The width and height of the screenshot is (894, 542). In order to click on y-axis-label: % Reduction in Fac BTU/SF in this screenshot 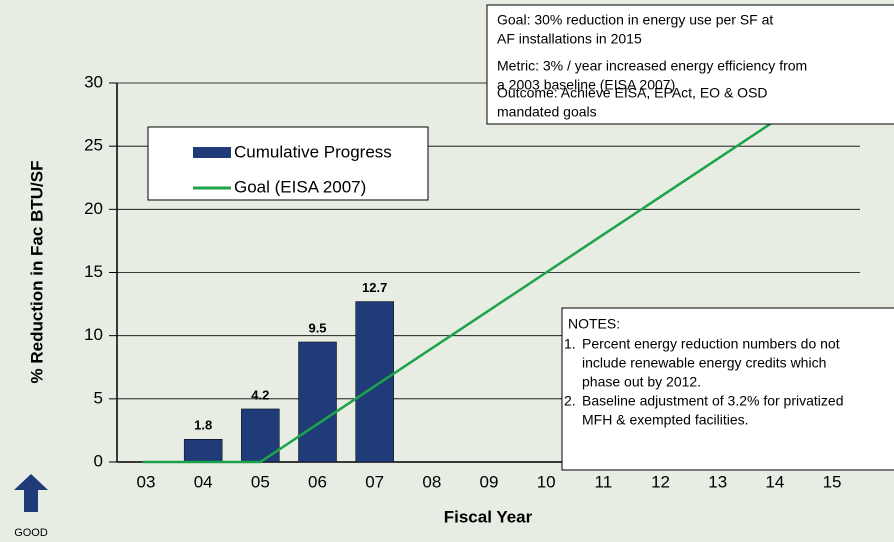, I will do `click(36, 272)`.